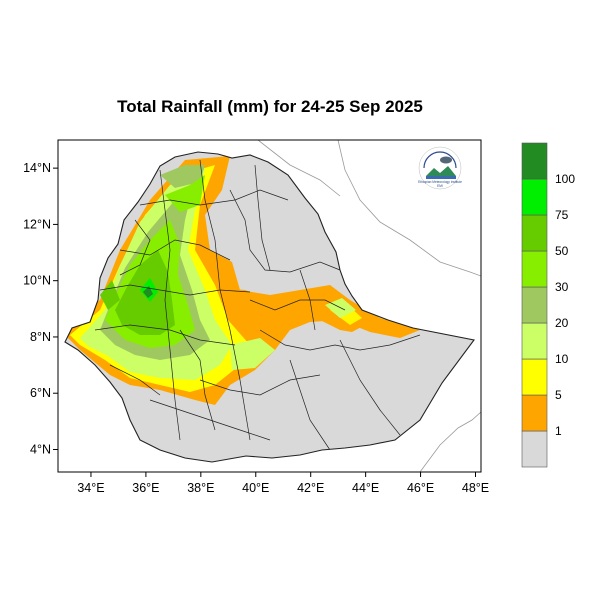 The height and width of the screenshot is (600, 600). What do you see at coordinates (565, 179) in the screenshot?
I see `legend-label: 100` at bounding box center [565, 179].